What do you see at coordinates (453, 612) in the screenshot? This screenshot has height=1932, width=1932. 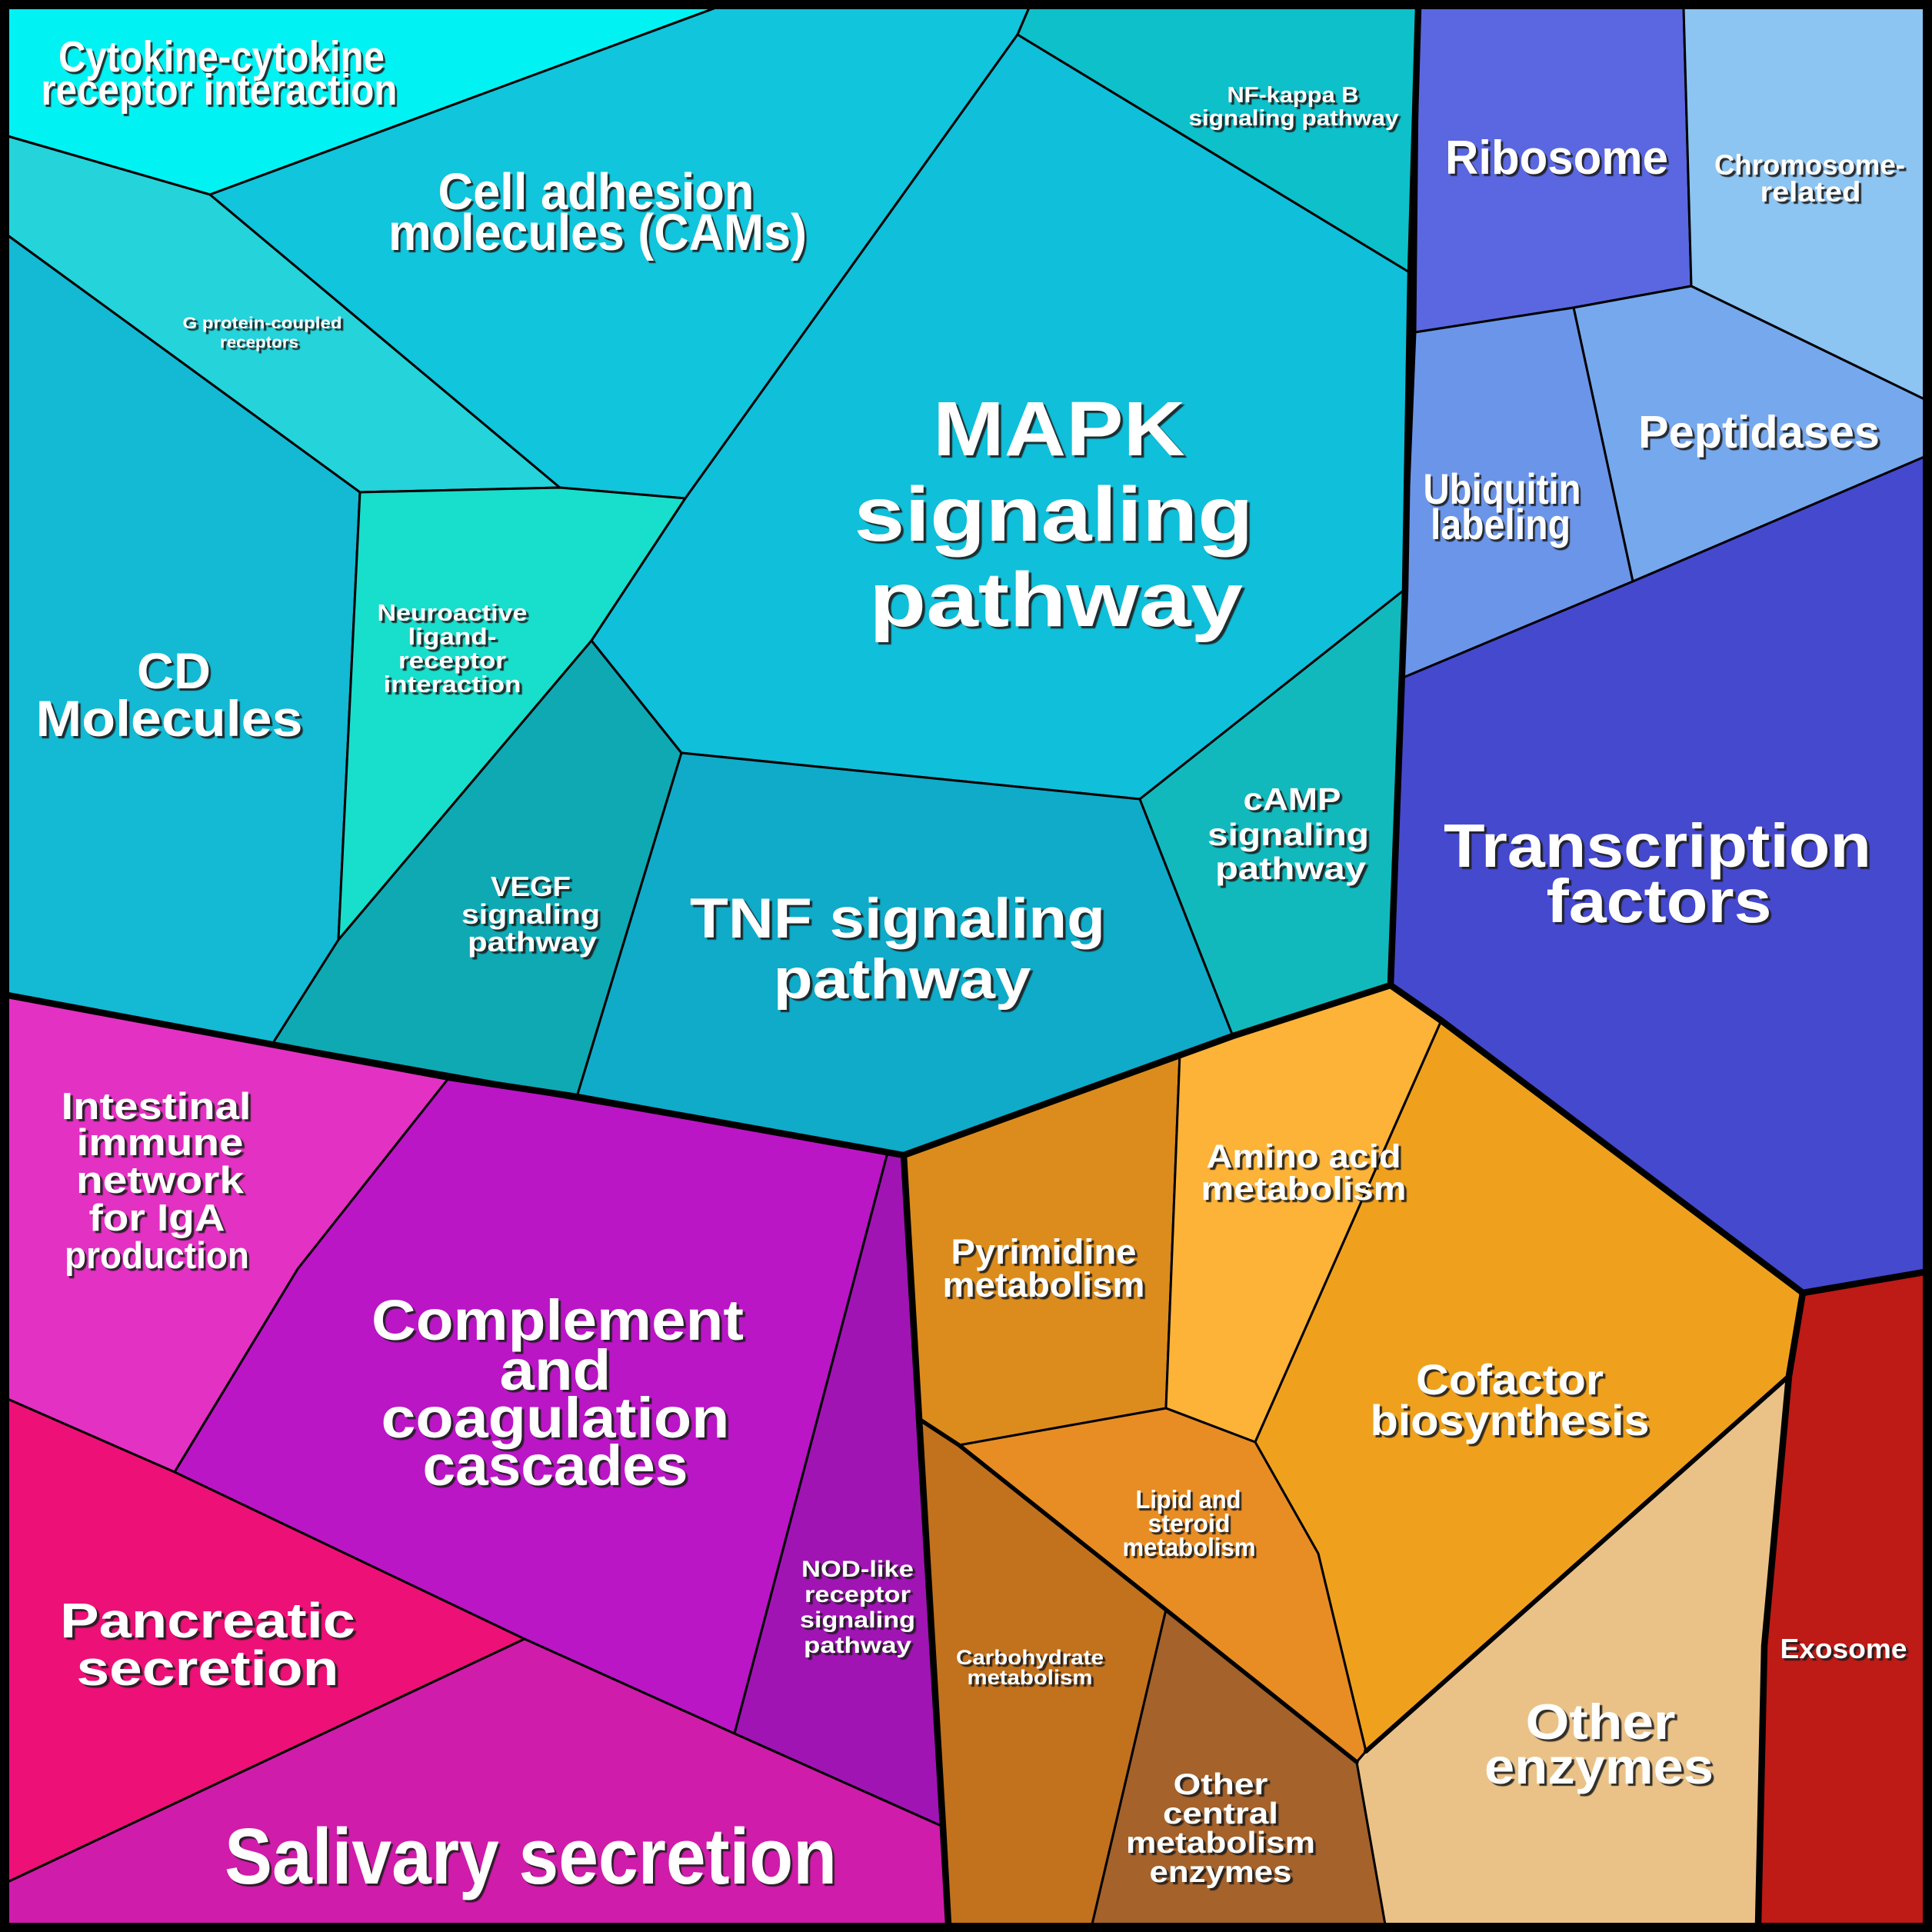 I see `svg-text: Neuroactive` at bounding box center [453, 612].